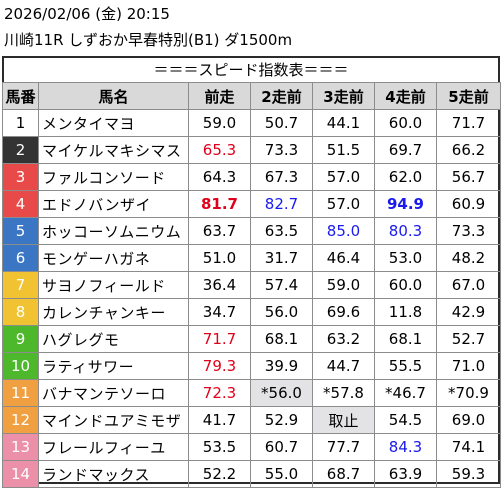 The height and width of the screenshot is (488, 504). What do you see at coordinates (405, 96) in the screenshot?
I see `col-header-4back: 4走前` at bounding box center [405, 96].